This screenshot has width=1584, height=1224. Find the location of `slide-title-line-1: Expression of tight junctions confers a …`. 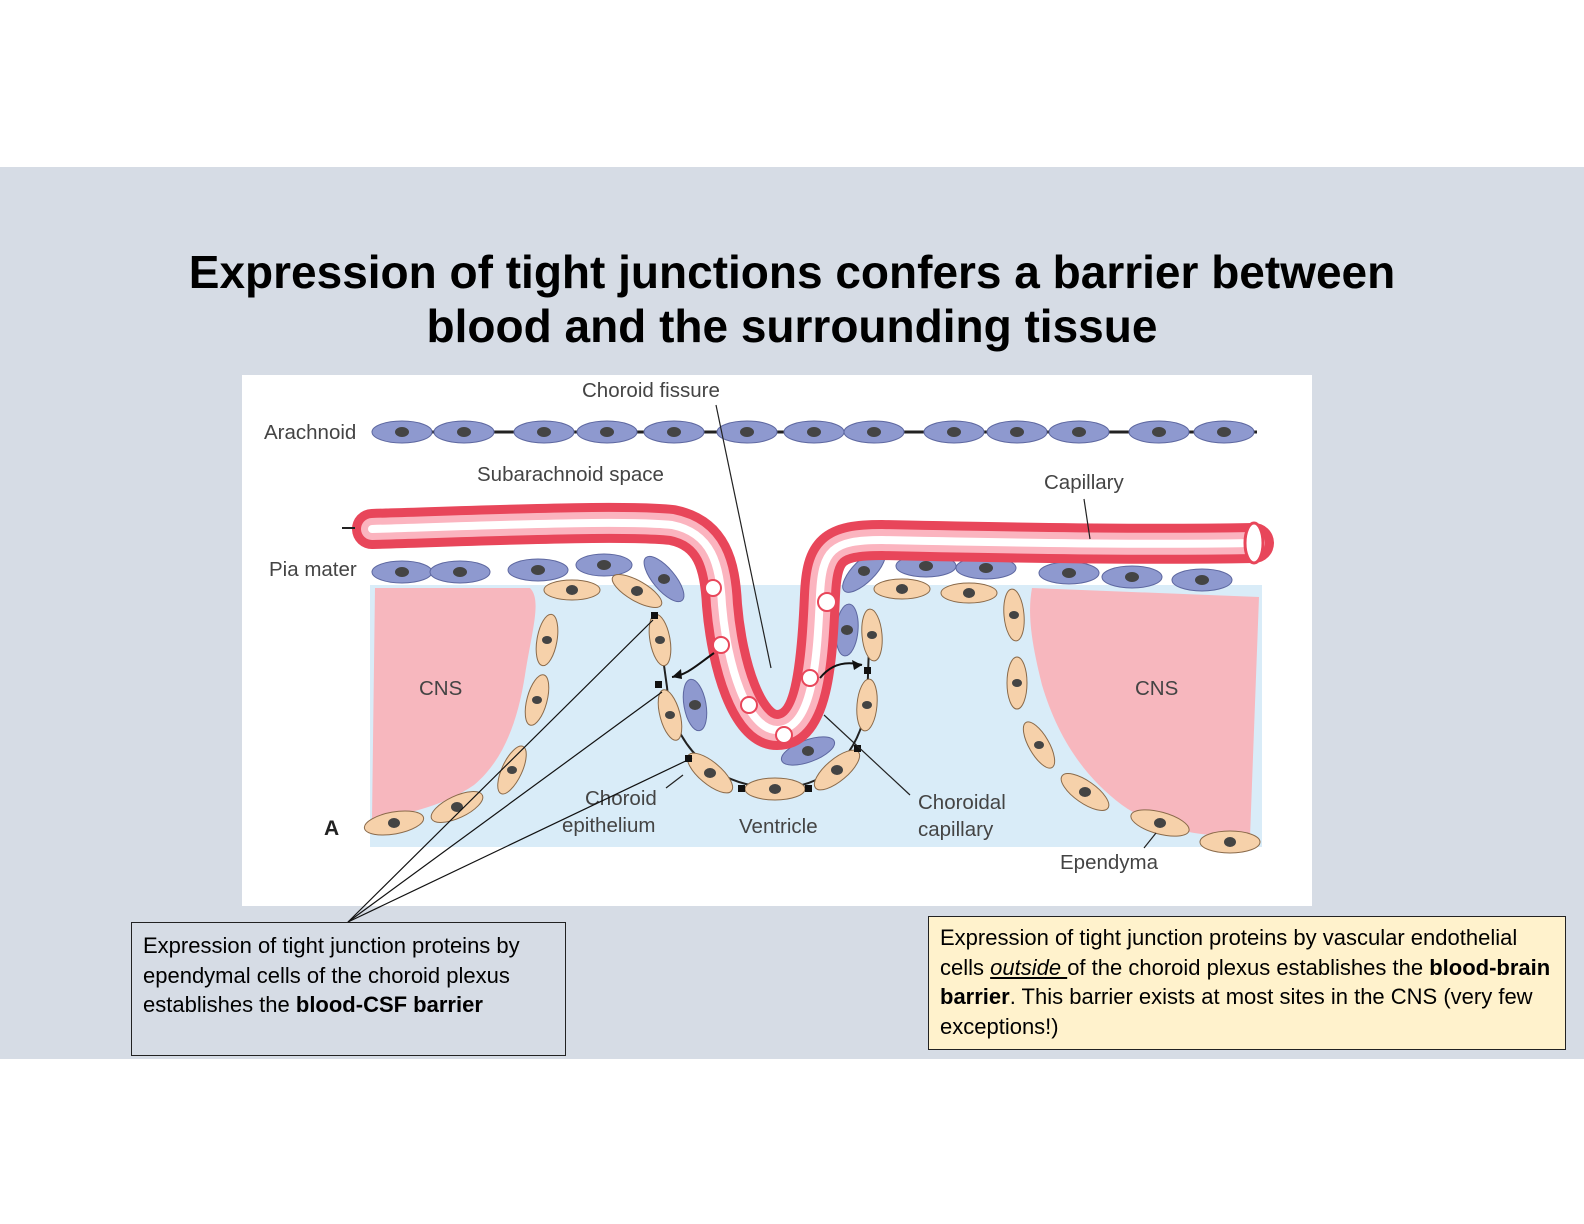

slide-title-line-1: Expression of tight junctions confers a … is located at coordinates (792, 272).